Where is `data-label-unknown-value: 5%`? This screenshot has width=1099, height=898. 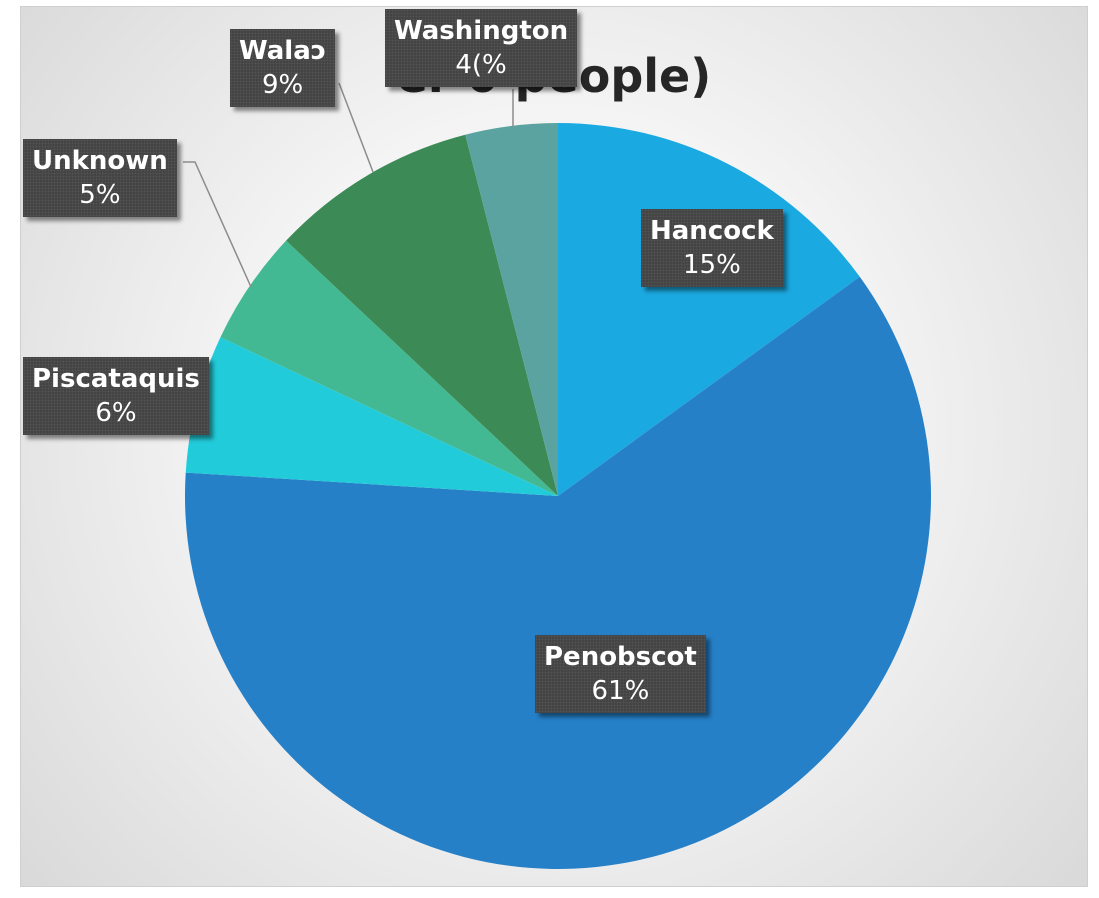 data-label-unknown-value: 5% is located at coordinates (100, 195).